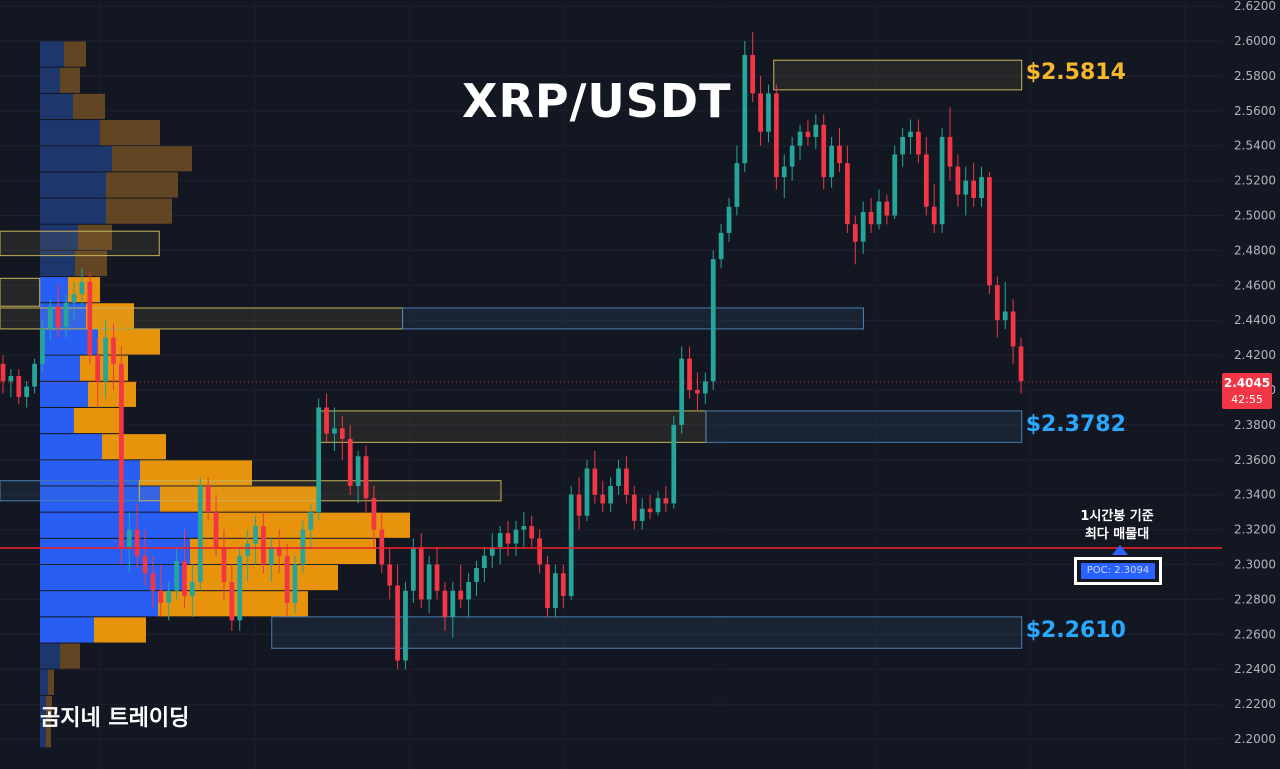 This screenshot has width=1280, height=769. I want to click on y-tick-label: 2.6000, so click(1255, 41).